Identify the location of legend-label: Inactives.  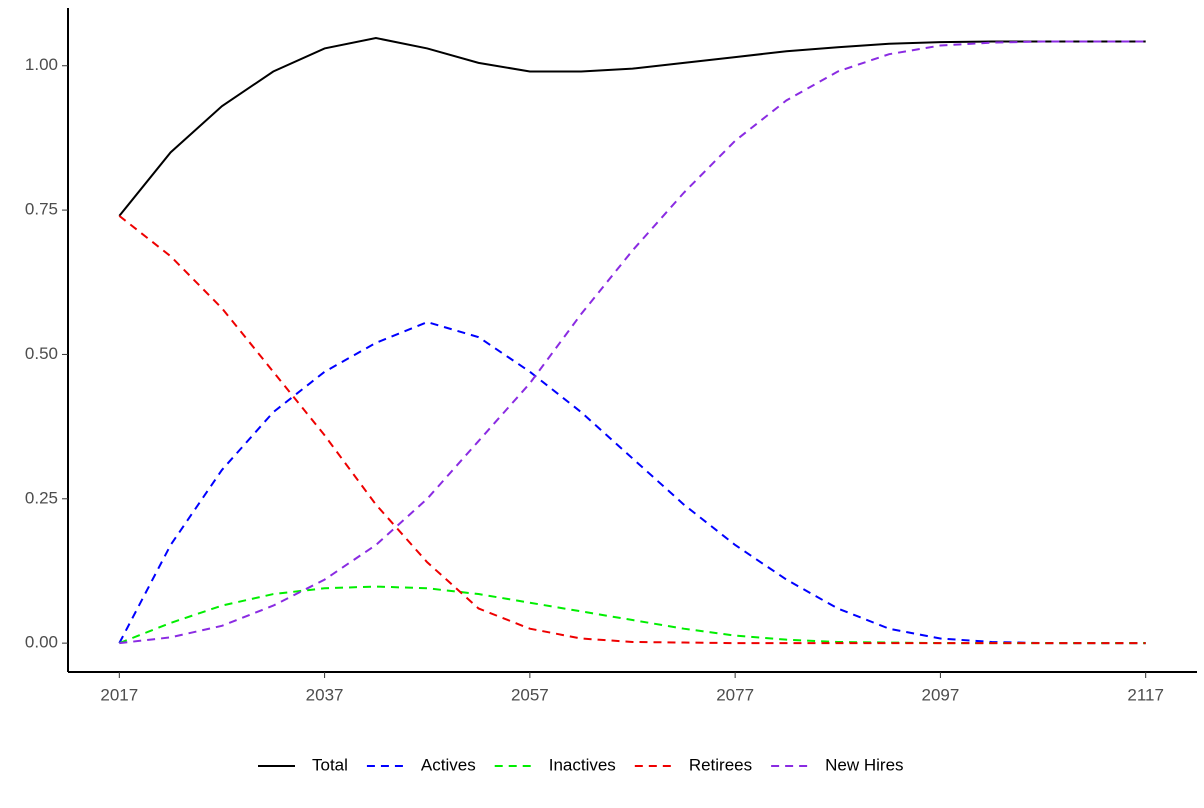
(582, 764).